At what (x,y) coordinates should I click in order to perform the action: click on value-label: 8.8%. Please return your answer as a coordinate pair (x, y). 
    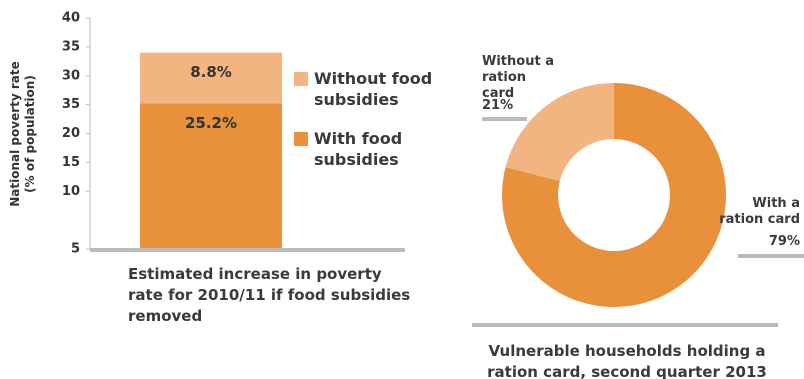
    Looking at the image, I should click on (211, 72).